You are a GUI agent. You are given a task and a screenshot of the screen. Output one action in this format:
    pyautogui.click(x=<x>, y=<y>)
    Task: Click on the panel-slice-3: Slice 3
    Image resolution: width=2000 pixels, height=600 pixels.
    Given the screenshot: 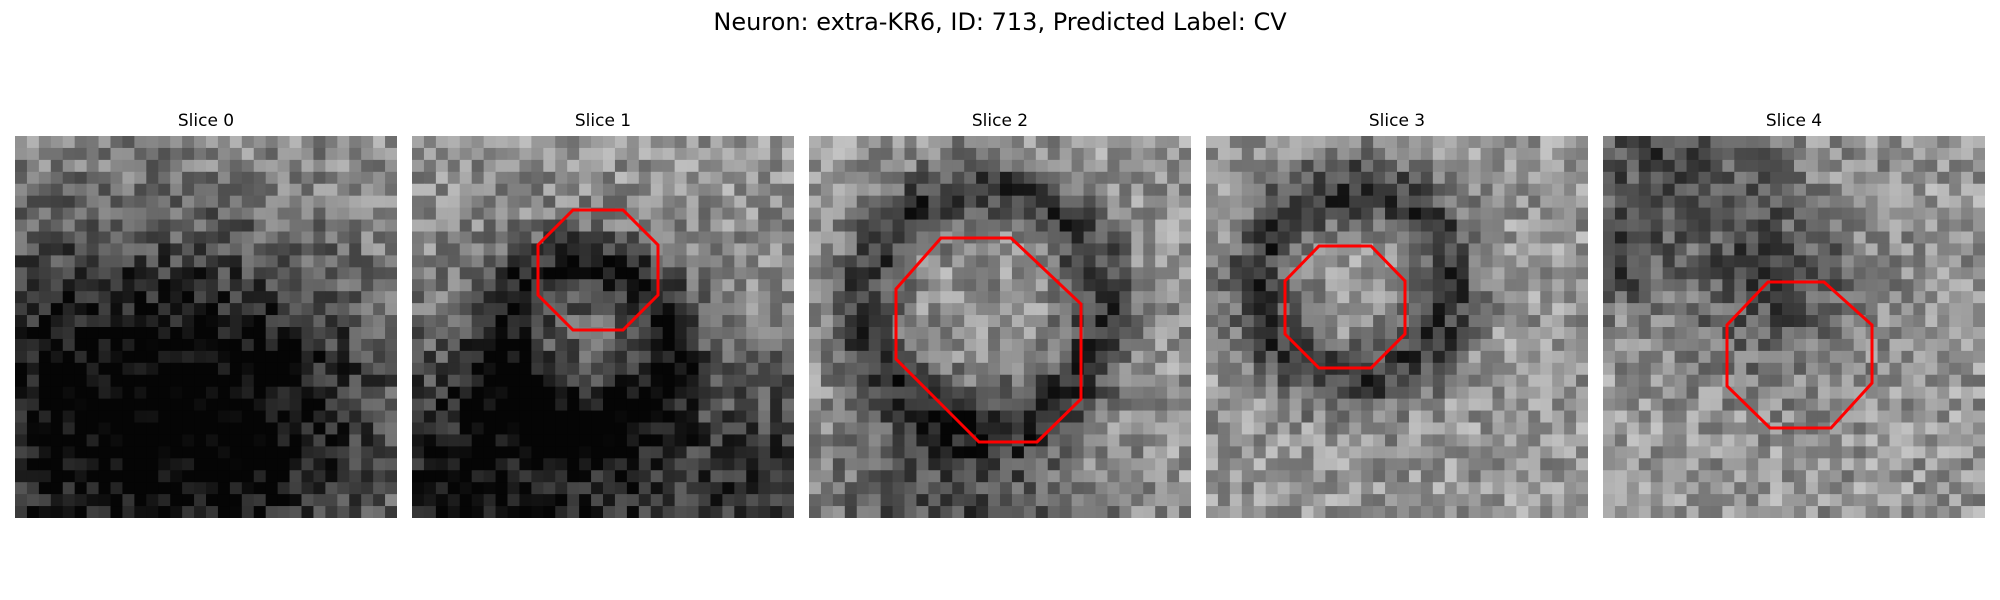 What is the action you would take?
    pyautogui.click(x=1397, y=313)
    